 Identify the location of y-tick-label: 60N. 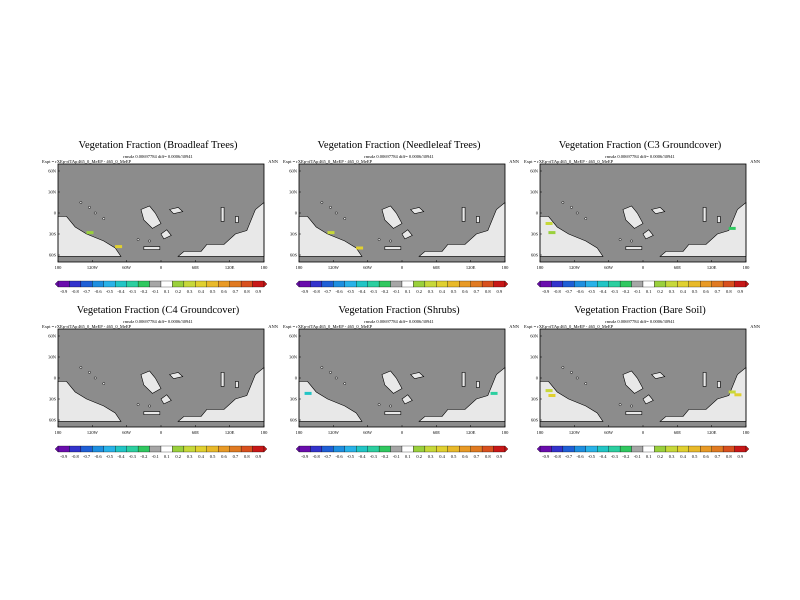
(293, 336).